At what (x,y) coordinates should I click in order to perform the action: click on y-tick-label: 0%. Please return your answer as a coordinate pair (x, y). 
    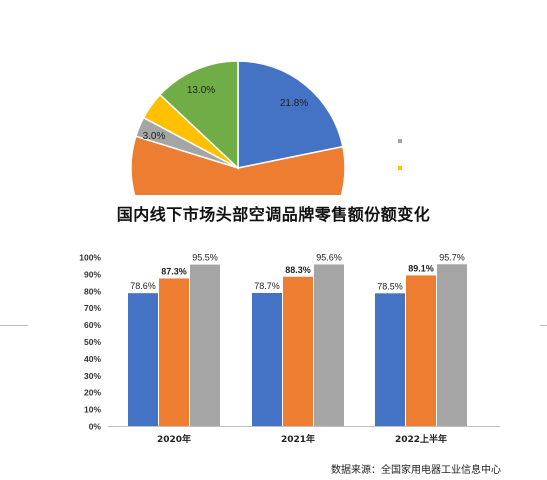
    Looking at the image, I should click on (95, 427).